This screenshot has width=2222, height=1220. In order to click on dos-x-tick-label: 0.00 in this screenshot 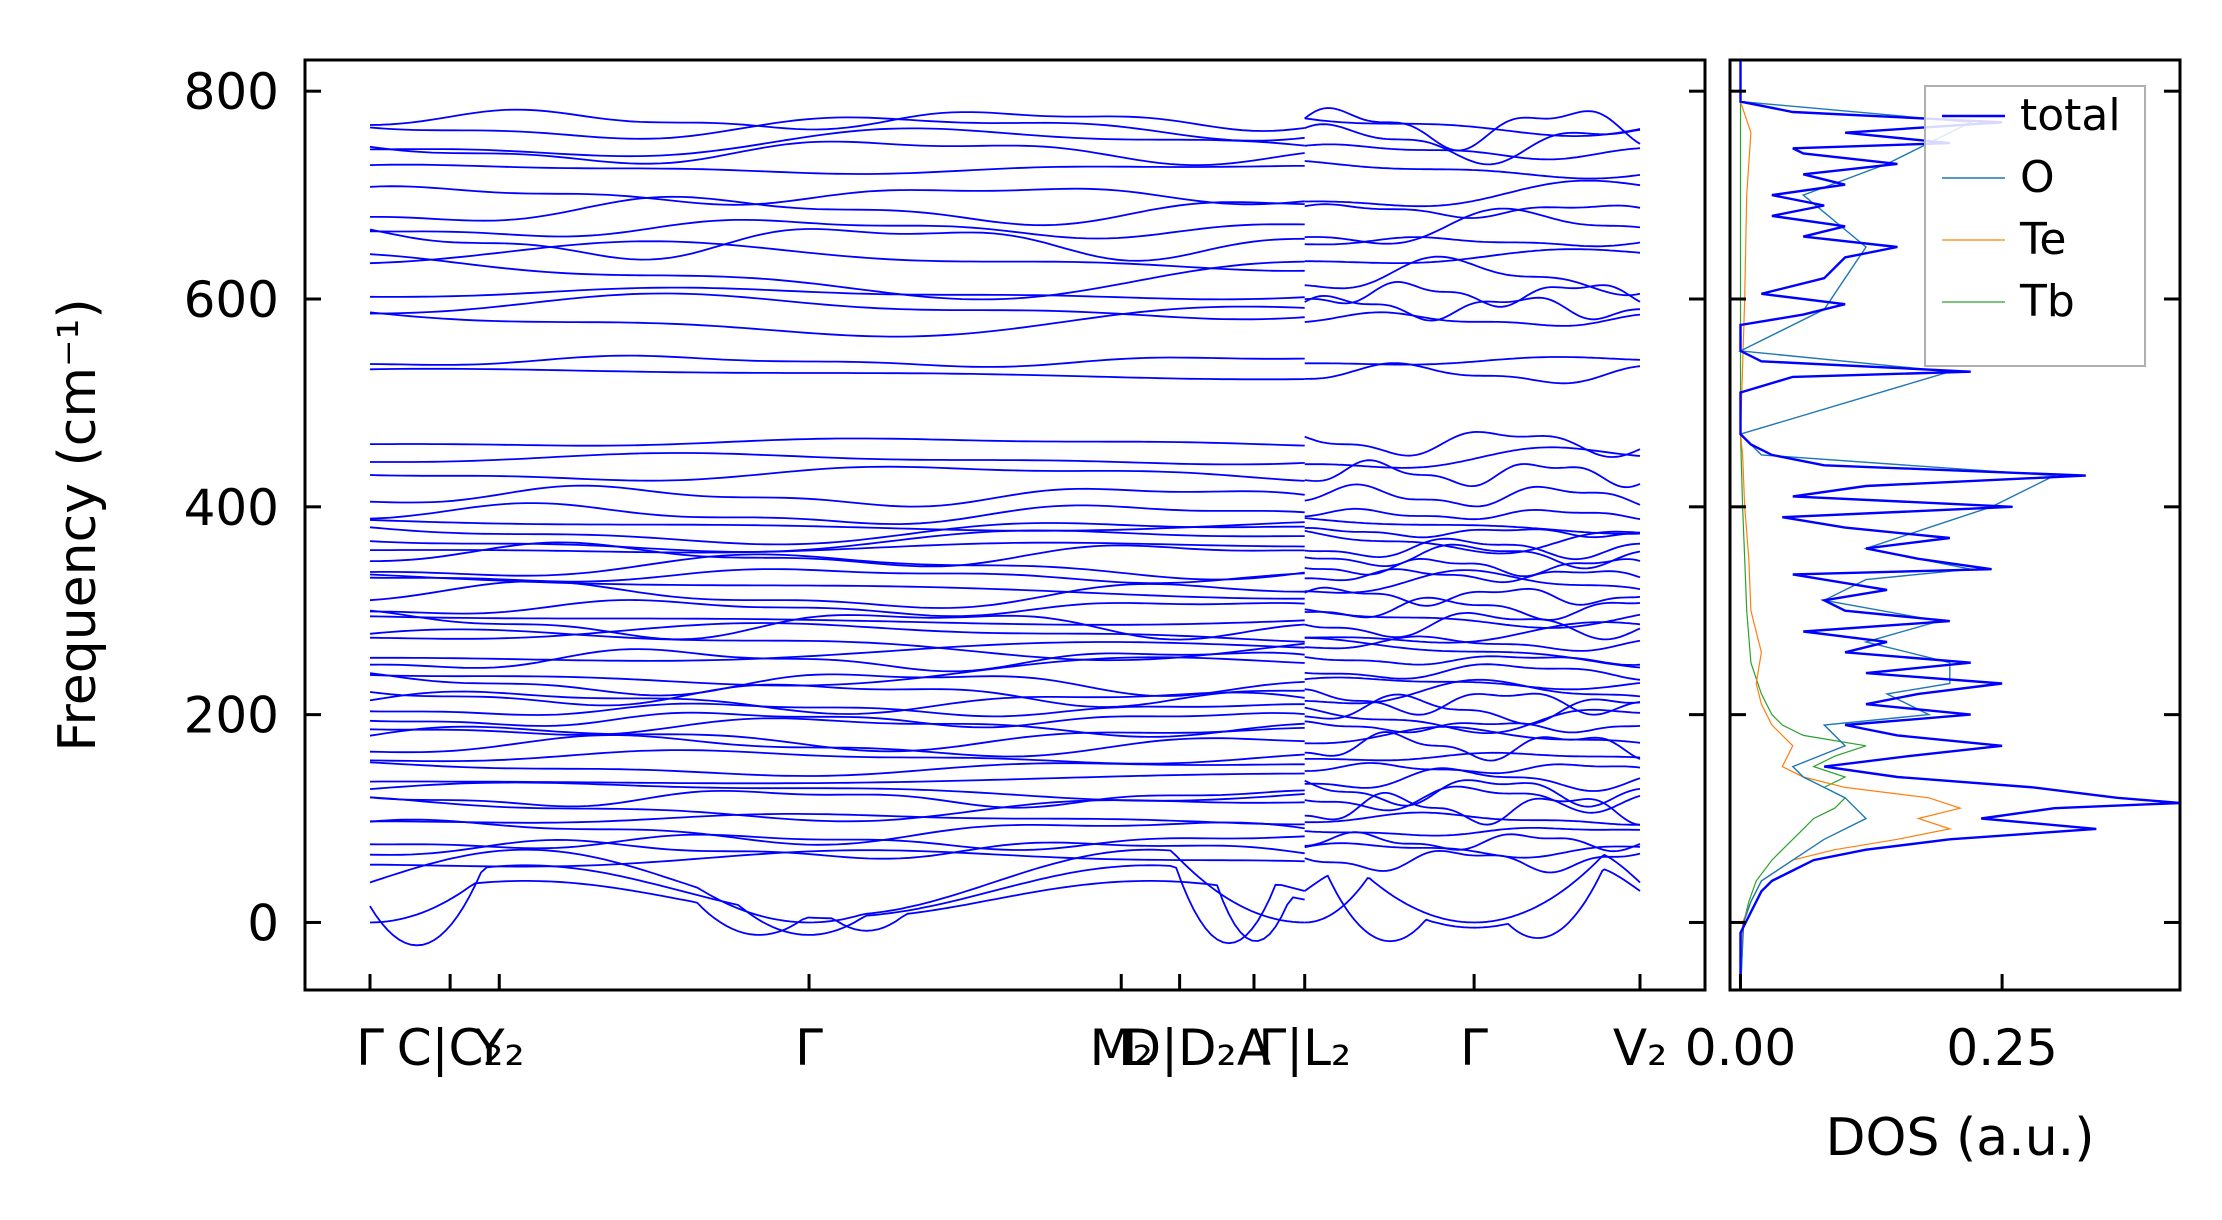, I will do `click(1740, 1048)`.